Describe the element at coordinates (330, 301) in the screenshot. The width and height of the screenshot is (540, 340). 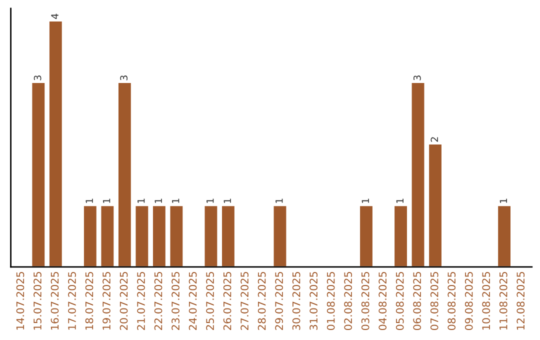
I see `x-tick-label: 01.08.2025` at that location.